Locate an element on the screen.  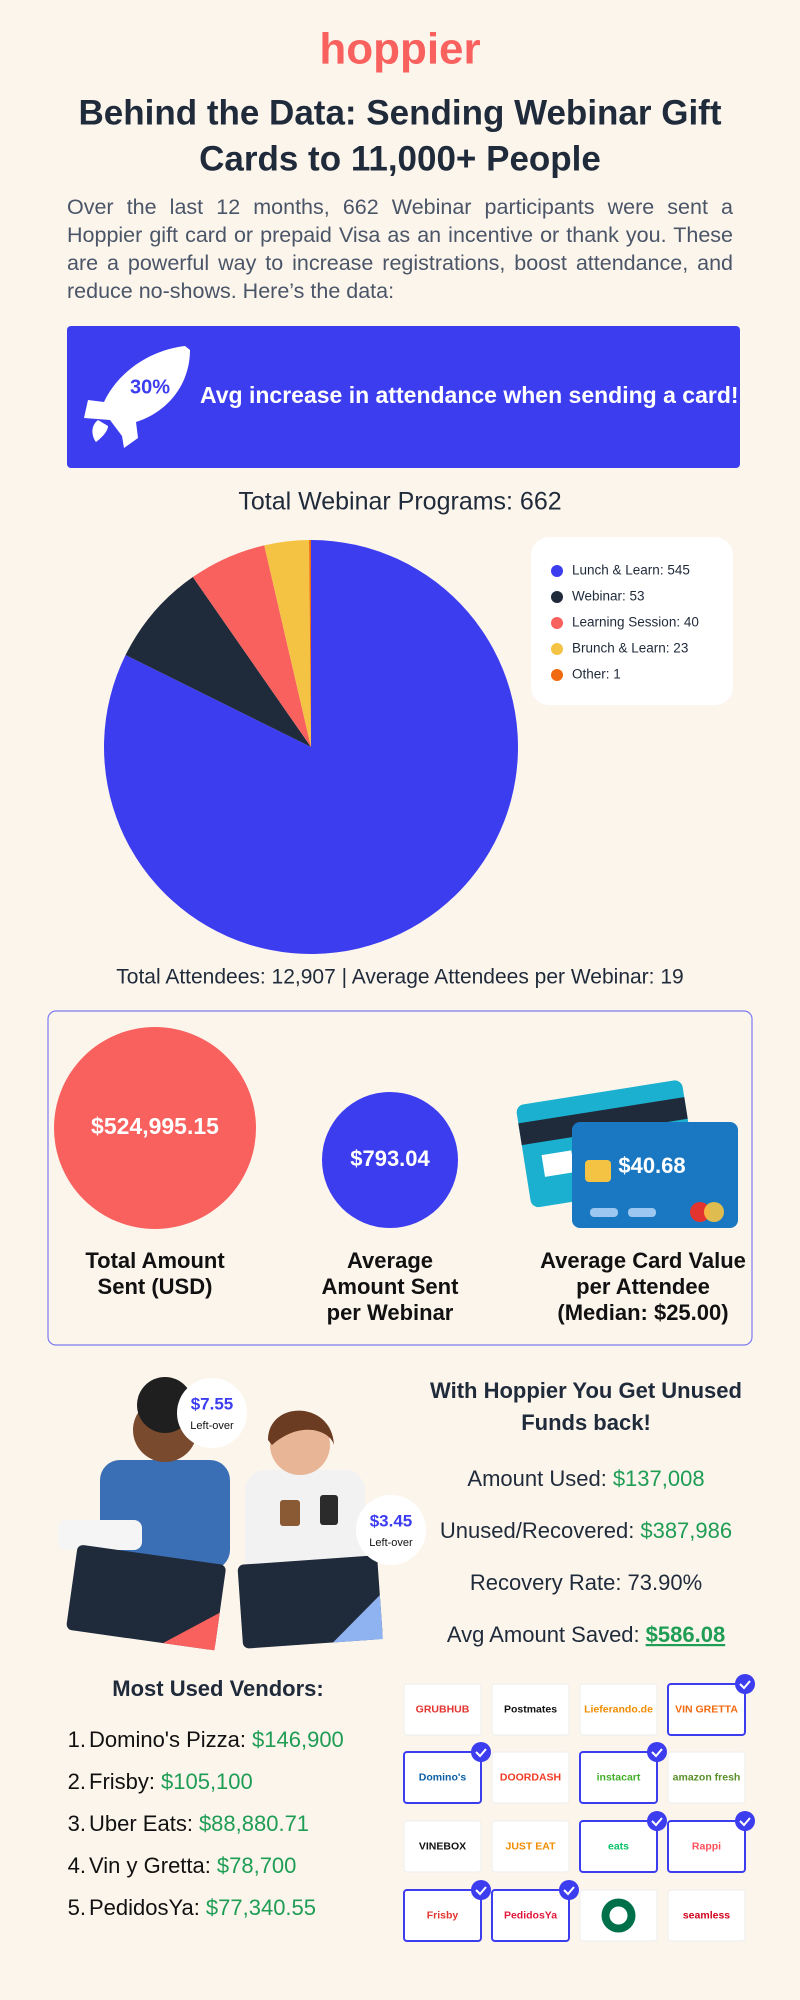
funds-label: Amount Used: is located at coordinates (536, 1478).